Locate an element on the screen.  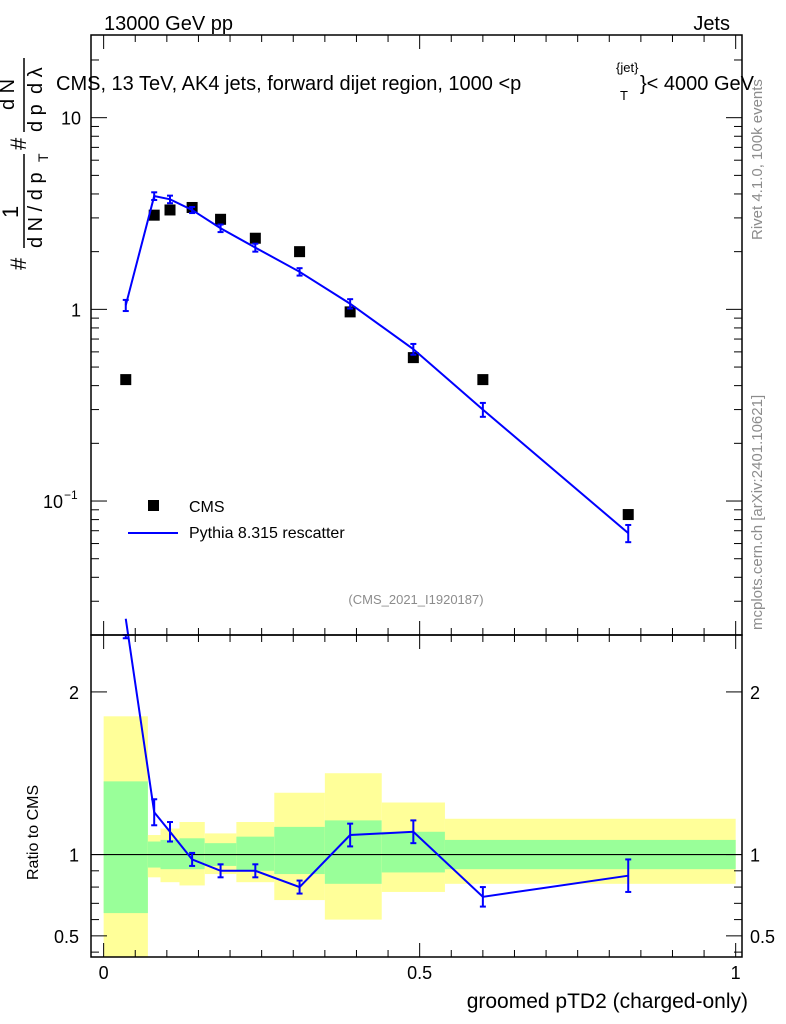
legend-cms-label: CMS is located at coordinates (207, 507).